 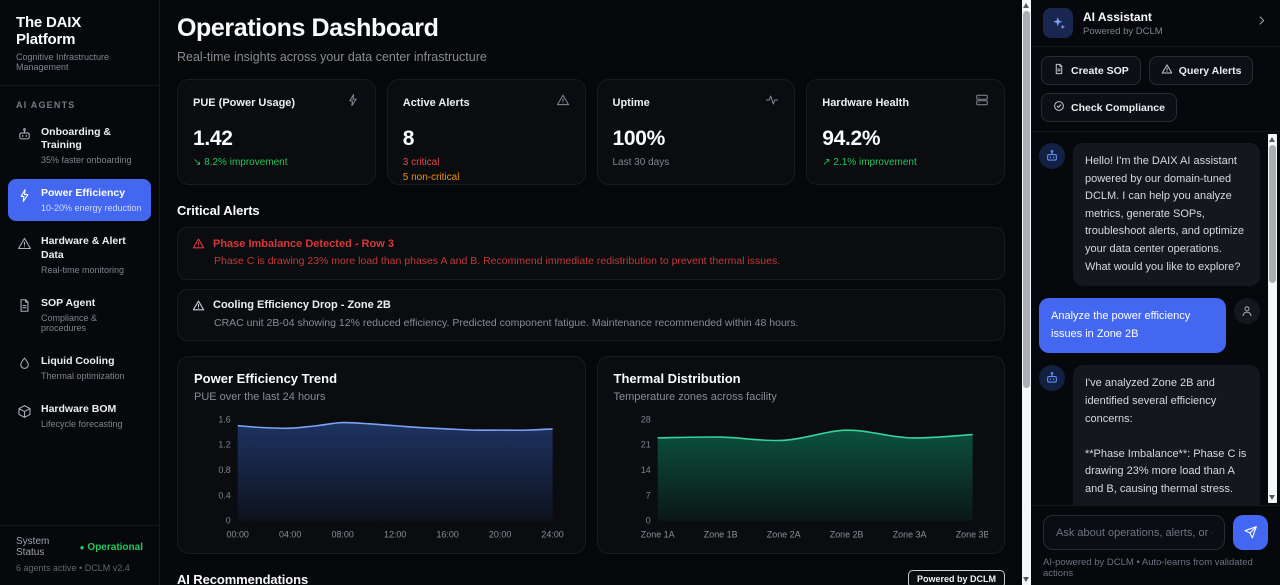 What do you see at coordinates (111, 547) in the screenshot?
I see `status-badge: ● Operational` at bounding box center [111, 547].